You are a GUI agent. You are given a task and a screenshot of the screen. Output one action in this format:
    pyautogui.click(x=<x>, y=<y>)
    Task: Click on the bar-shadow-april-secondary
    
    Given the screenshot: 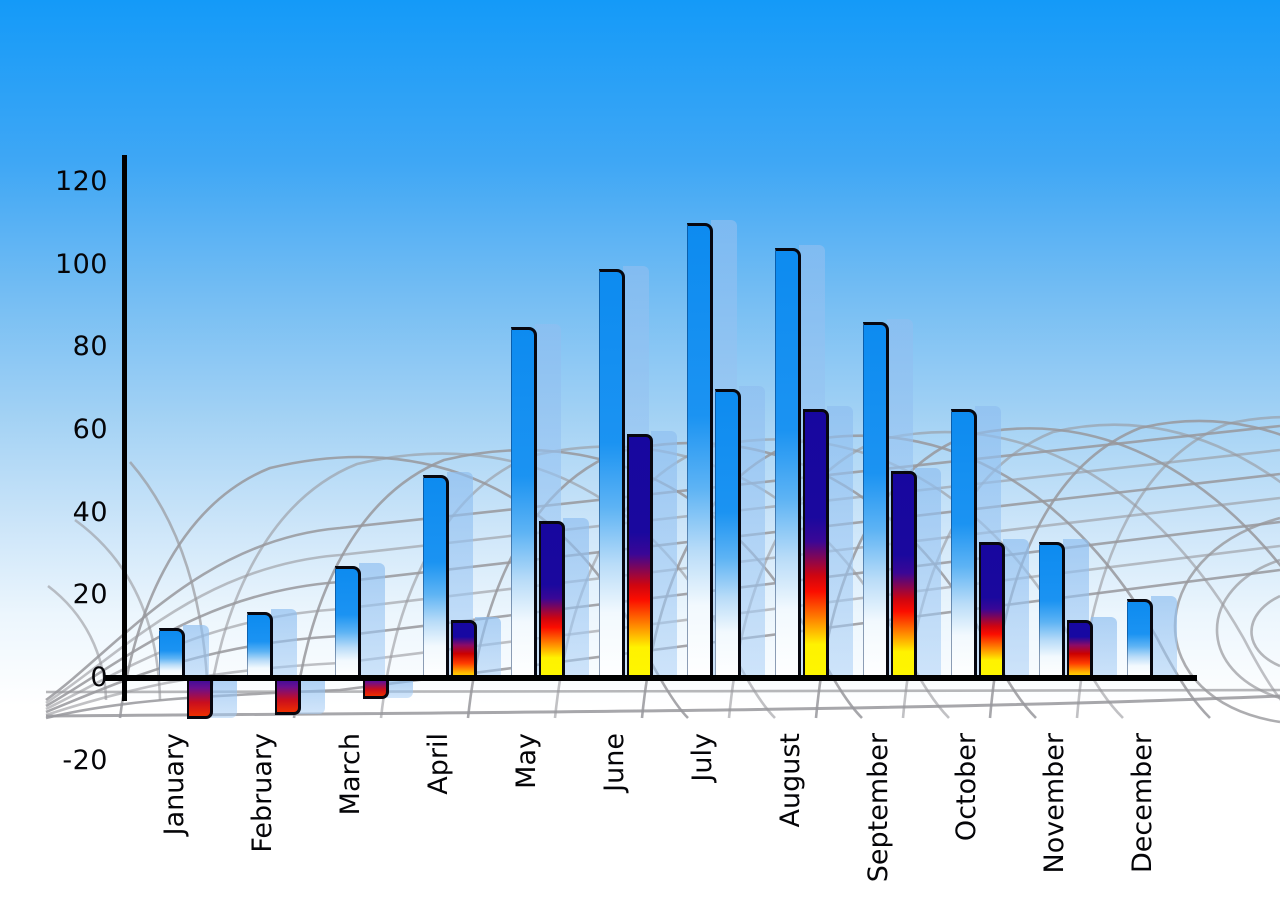 What is the action you would take?
    pyautogui.click(x=488, y=649)
    